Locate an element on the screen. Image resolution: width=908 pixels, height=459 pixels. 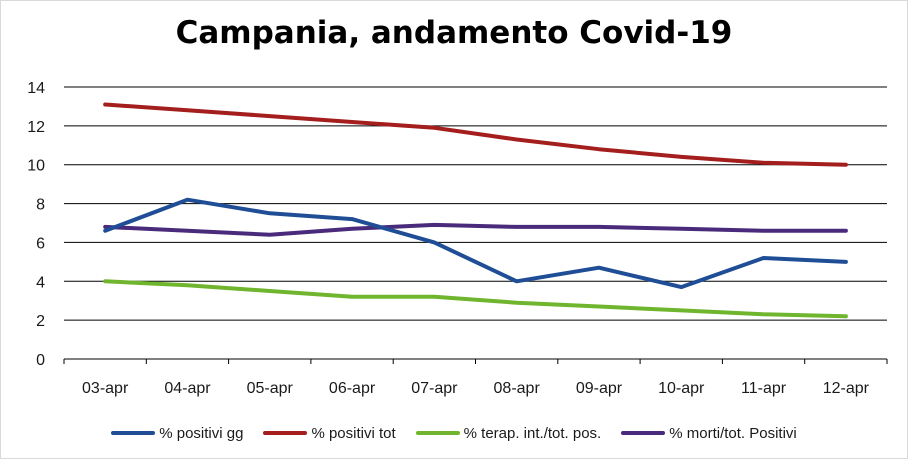
x-tick-label: 07-apr is located at coordinates (434, 388).